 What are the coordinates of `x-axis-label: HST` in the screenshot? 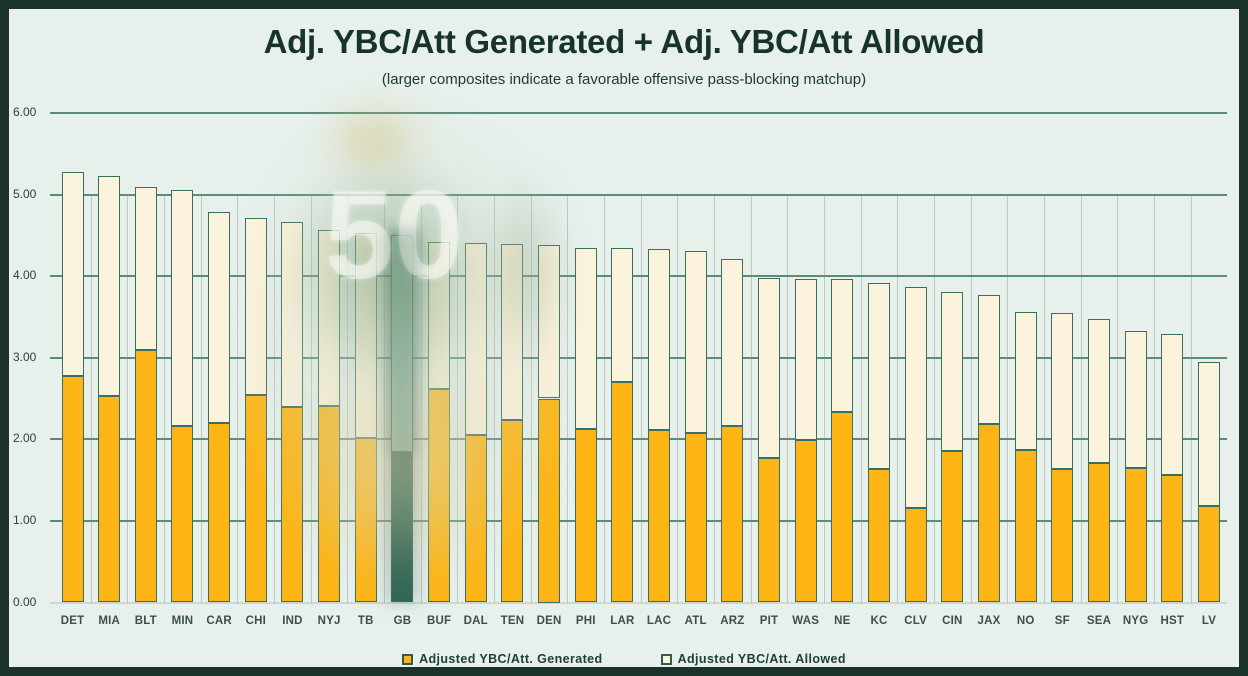 It's located at (1172, 620).